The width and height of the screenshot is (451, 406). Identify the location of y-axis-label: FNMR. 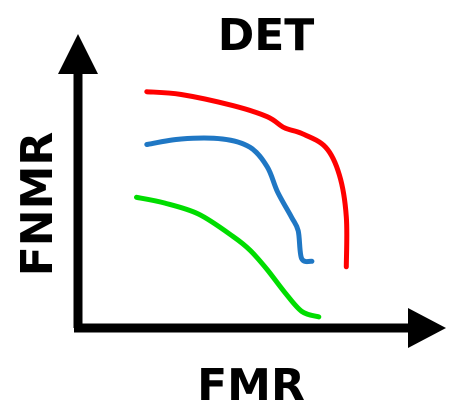
(37, 204).